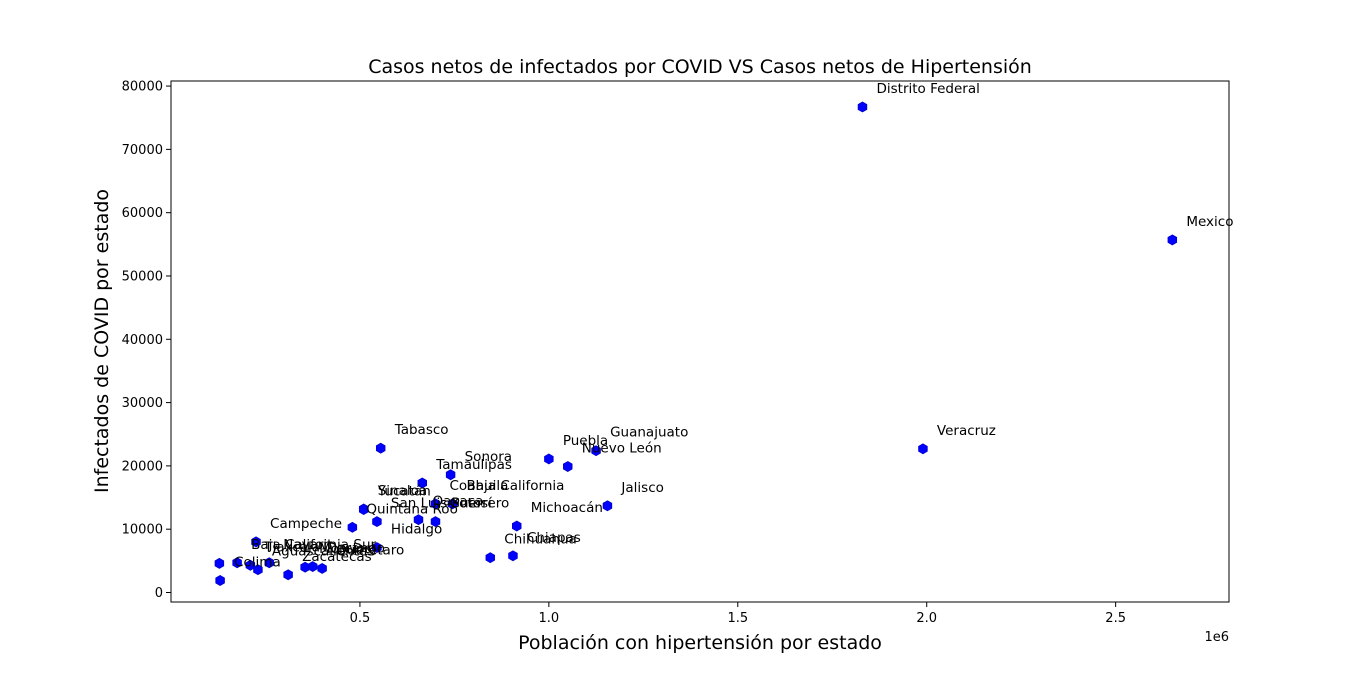 The image size is (1366, 678). What do you see at coordinates (1115, 618) in the screenshot?
I see `x-tick-label: 2.5` at bounding box center [1115, 618].